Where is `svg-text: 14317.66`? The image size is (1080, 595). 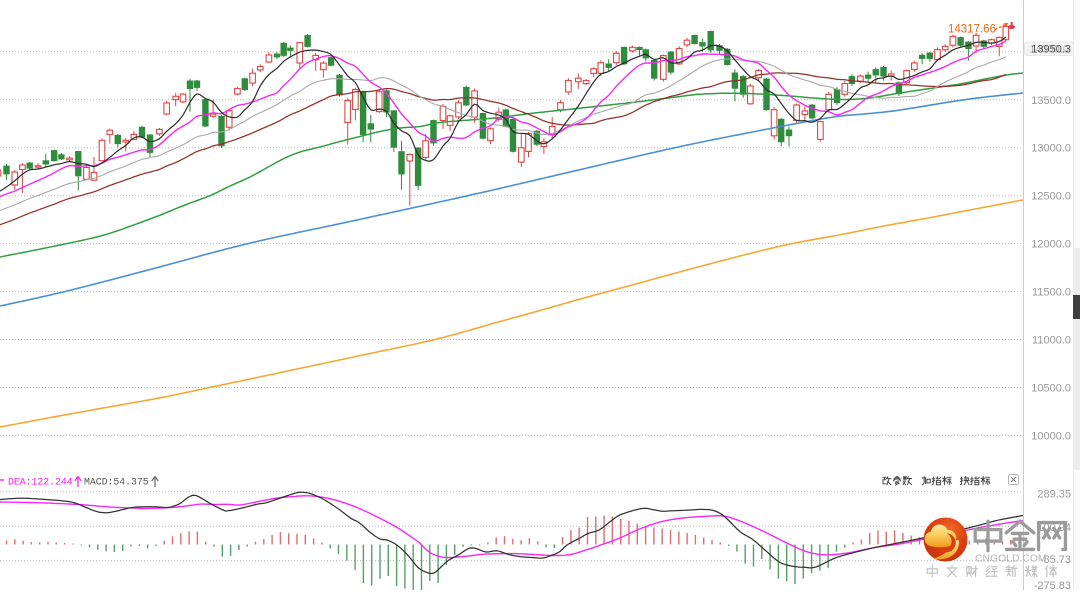 svg-text: 14317.66 is located at coordinates (972, 30).